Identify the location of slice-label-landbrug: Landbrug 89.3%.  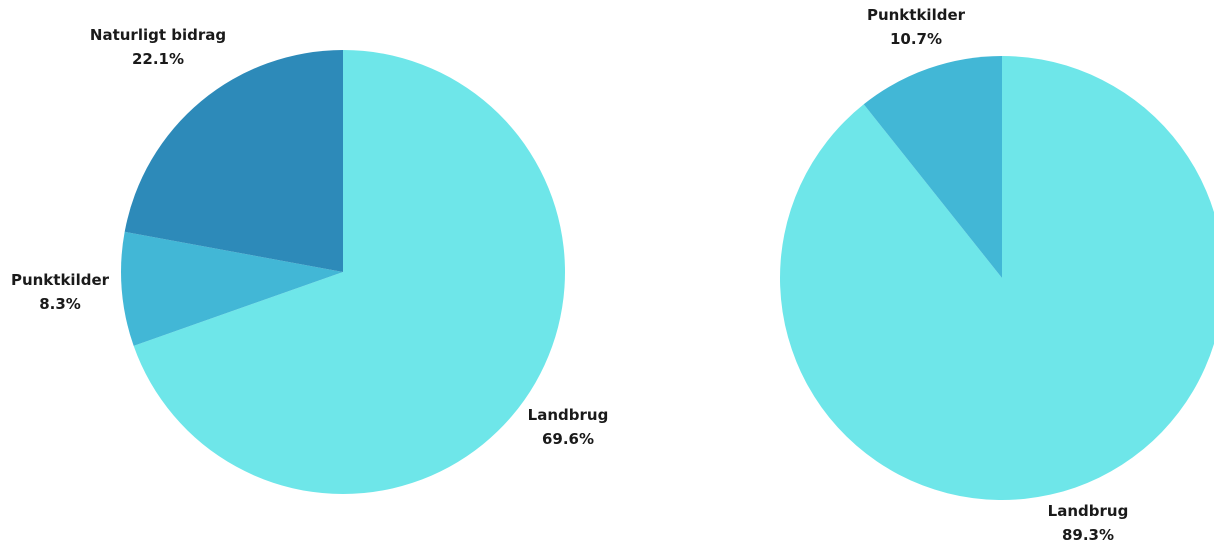
(1088, 523).